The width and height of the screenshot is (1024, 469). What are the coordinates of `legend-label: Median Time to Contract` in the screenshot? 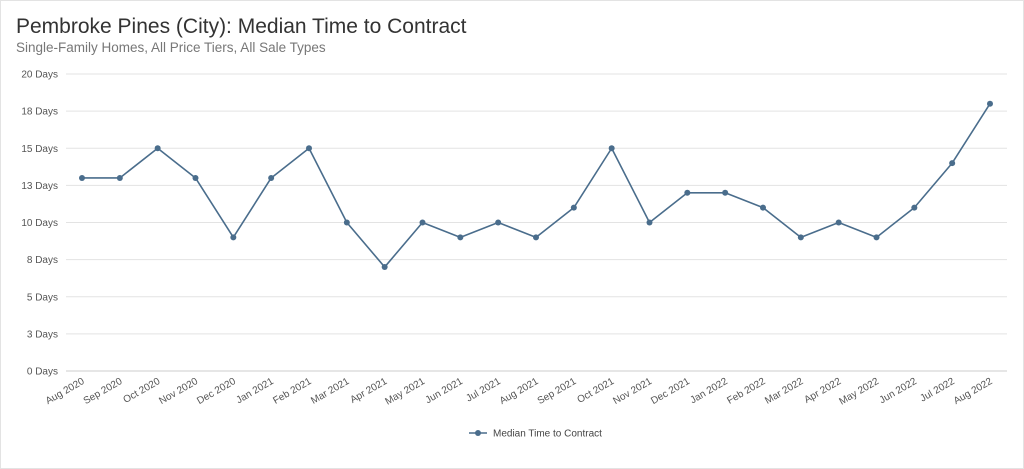 It's located at (547, 434).